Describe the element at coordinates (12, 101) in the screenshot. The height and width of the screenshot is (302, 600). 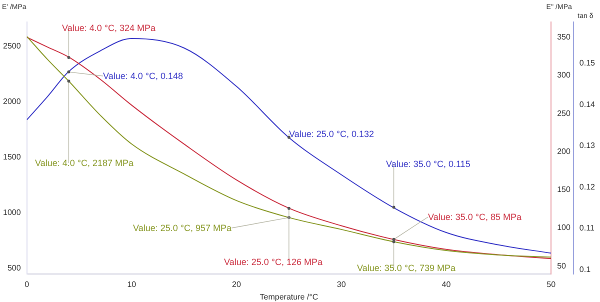
I see `y-tick-label: 2000` at that location.